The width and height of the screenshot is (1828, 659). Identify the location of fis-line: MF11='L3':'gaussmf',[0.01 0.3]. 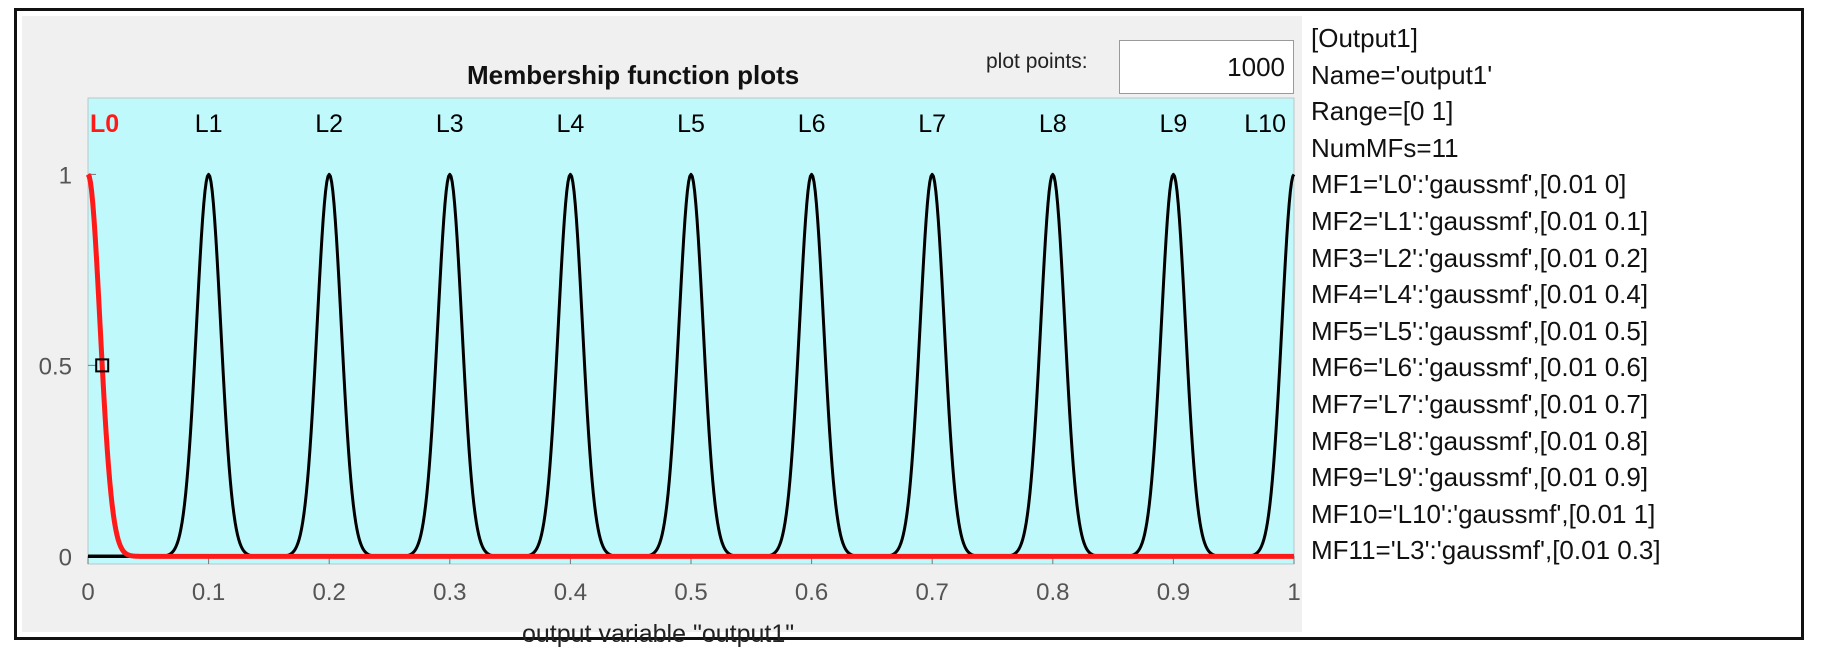
(1486, 550).